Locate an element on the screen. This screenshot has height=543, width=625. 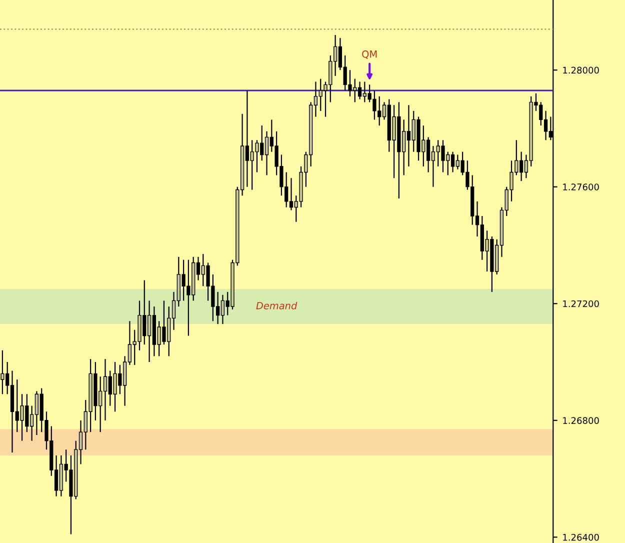
y-tick-label: 1.26800 is located at coordinates (581, 420).